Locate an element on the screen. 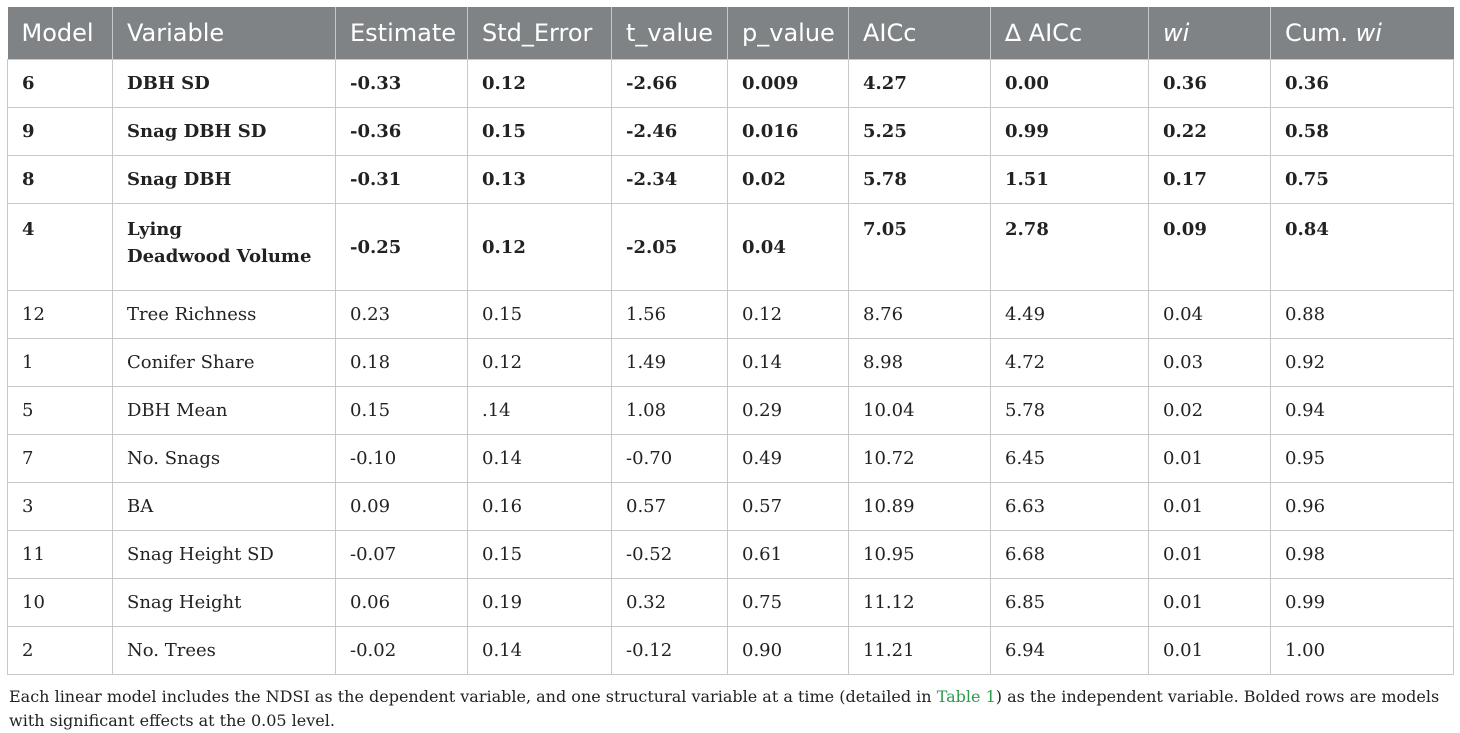 The height and width of the screenshot is (733, 1460). cell-std-error: 0.12 is located at coordinates (539, 247).